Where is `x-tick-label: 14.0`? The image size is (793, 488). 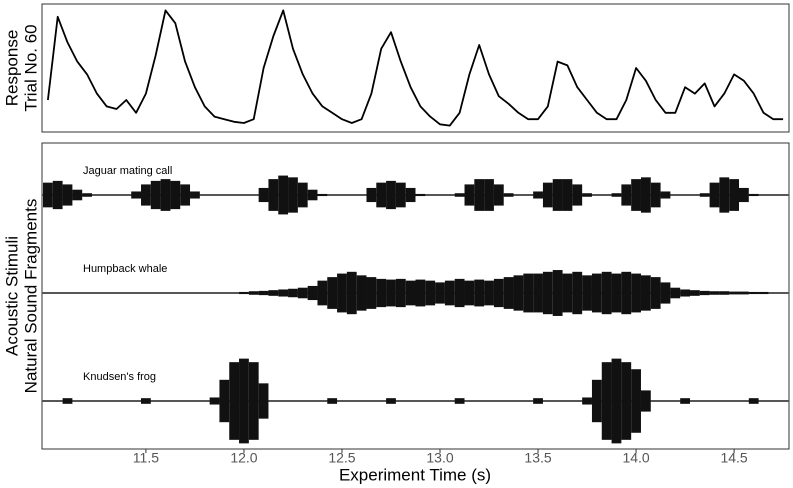
x-tick-label: 14.0 is located at coordinates (635, 458).